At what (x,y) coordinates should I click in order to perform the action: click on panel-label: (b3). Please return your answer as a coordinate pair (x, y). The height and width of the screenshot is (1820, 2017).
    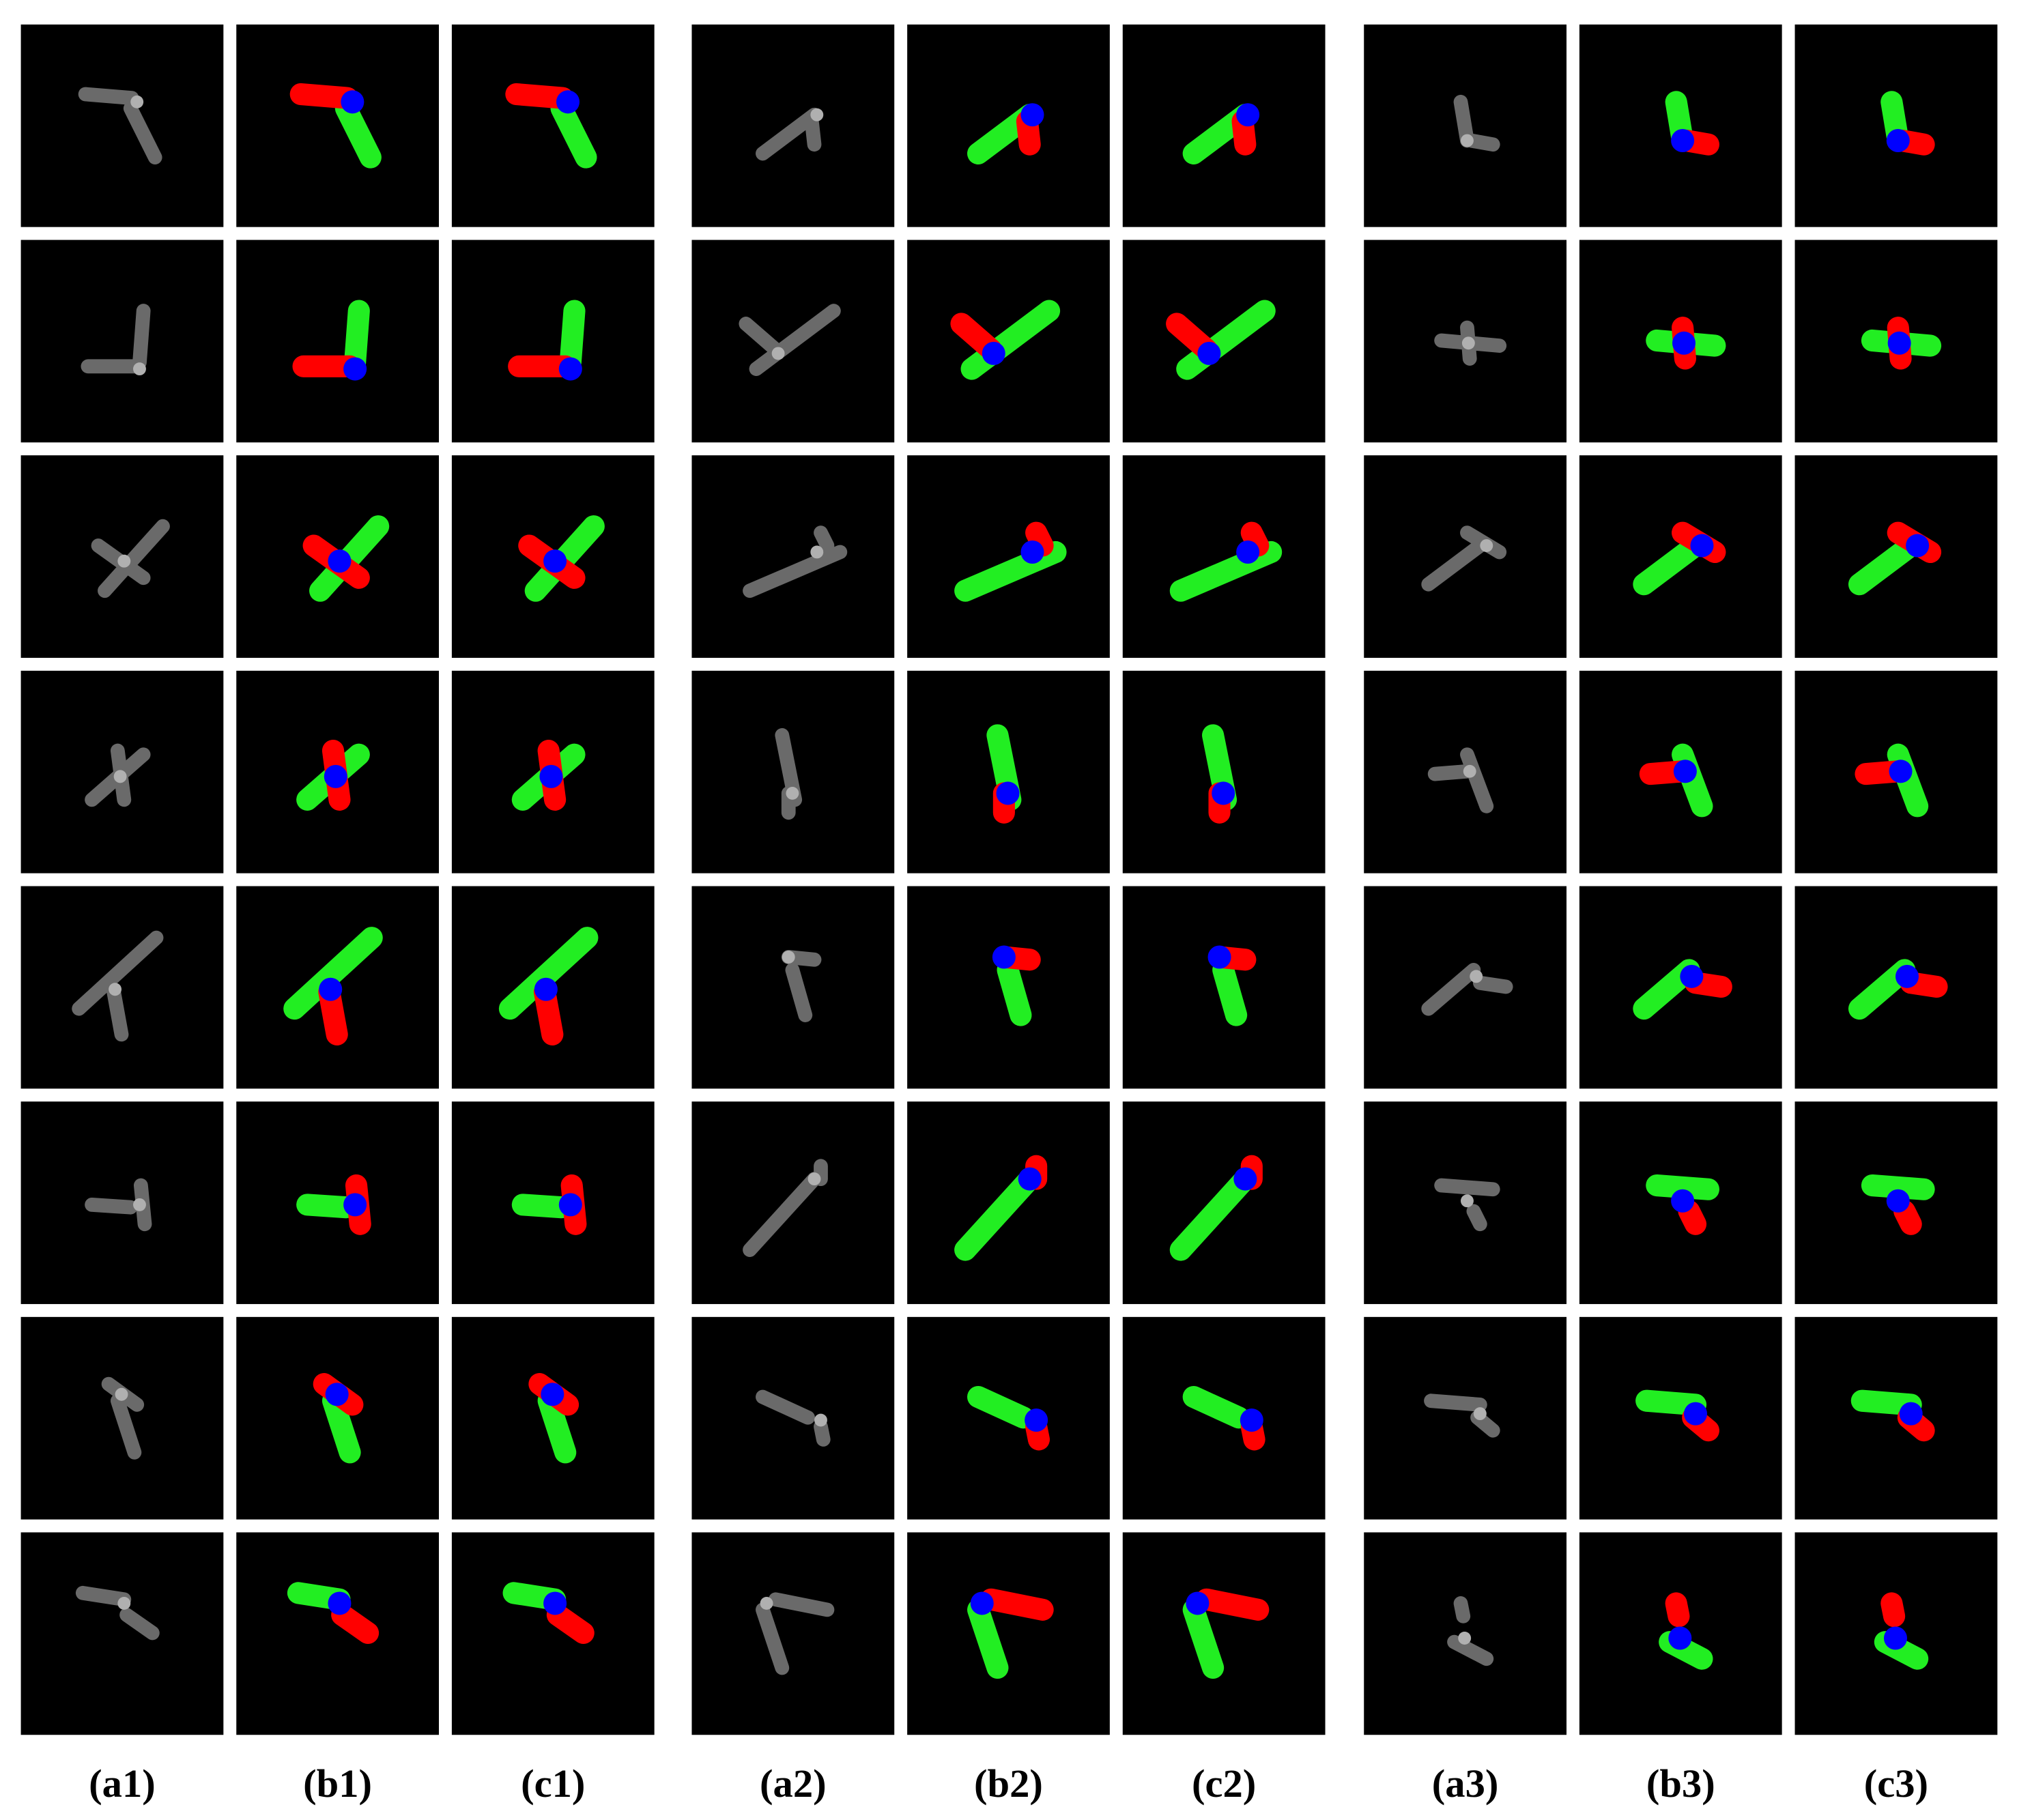
    Looking at the image, I should click on (1680, 1783).